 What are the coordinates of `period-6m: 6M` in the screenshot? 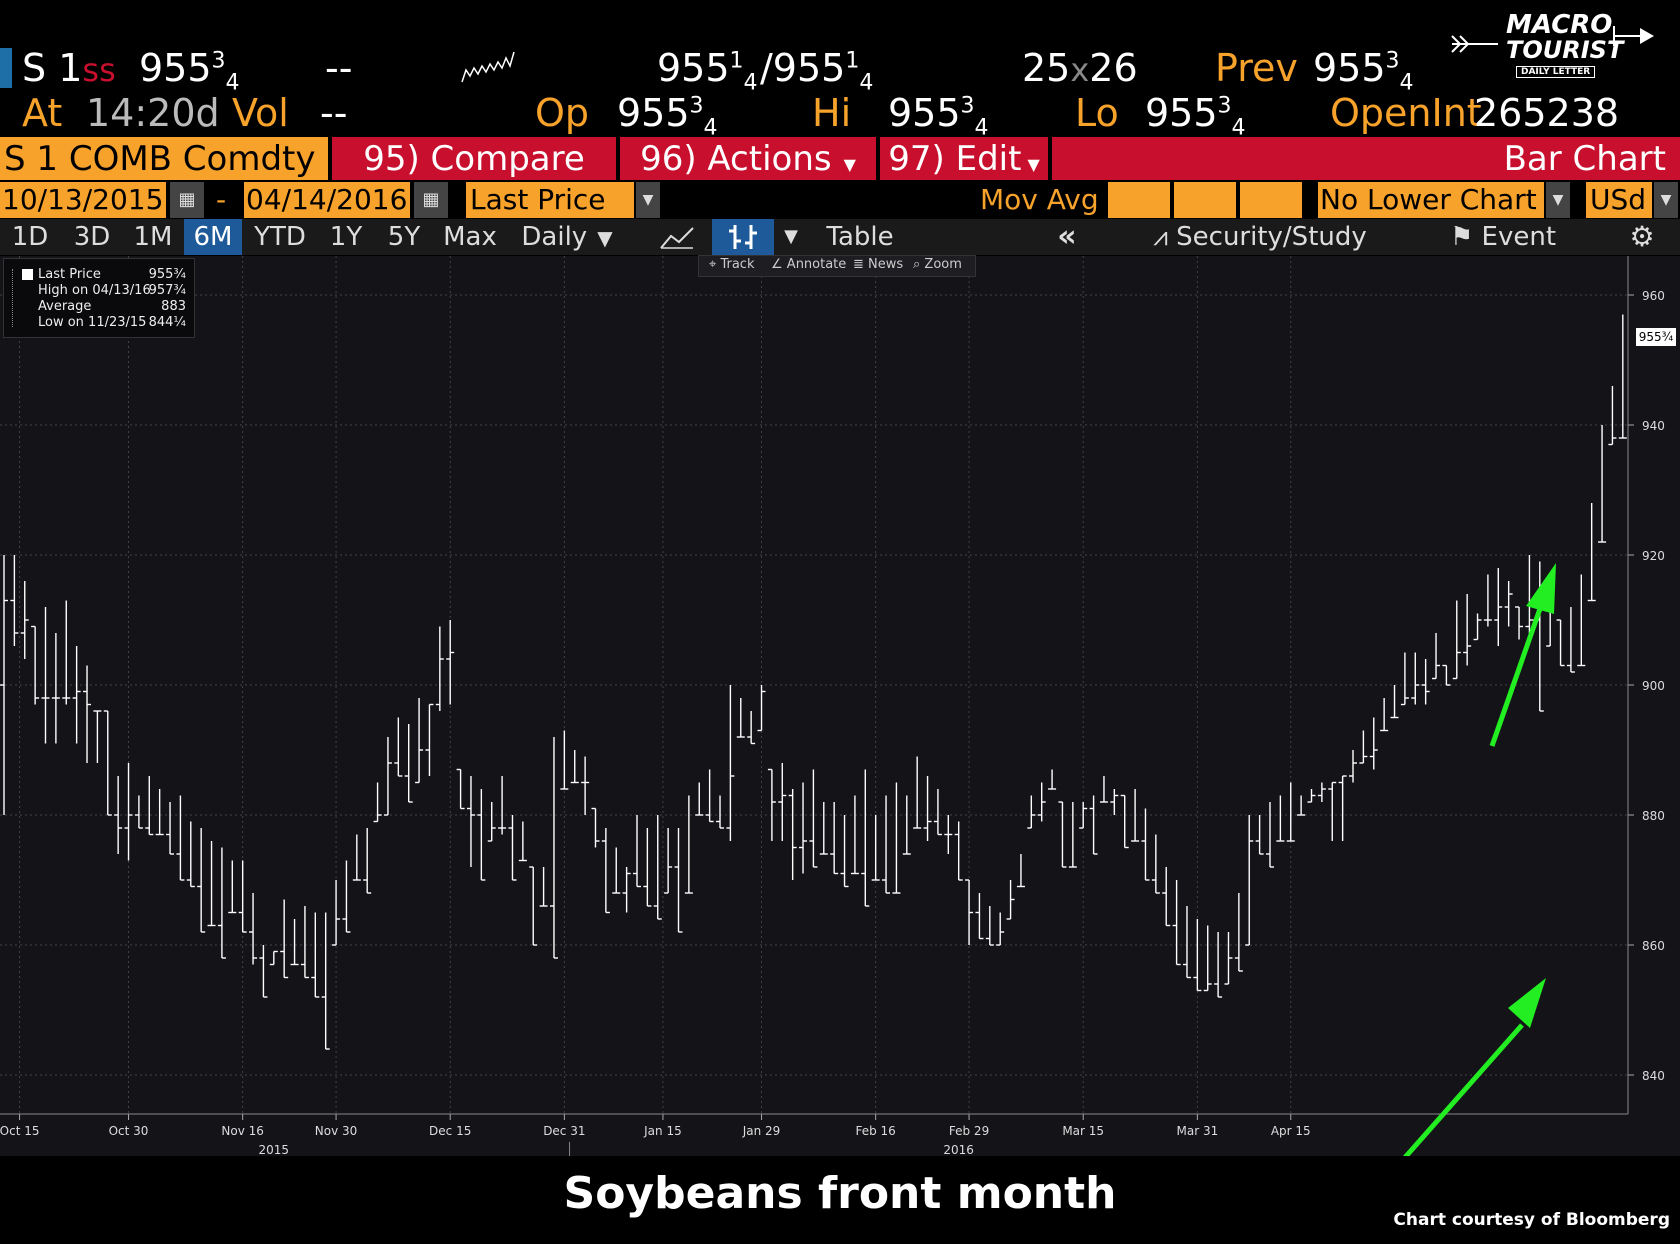 It's located at (213, 237).